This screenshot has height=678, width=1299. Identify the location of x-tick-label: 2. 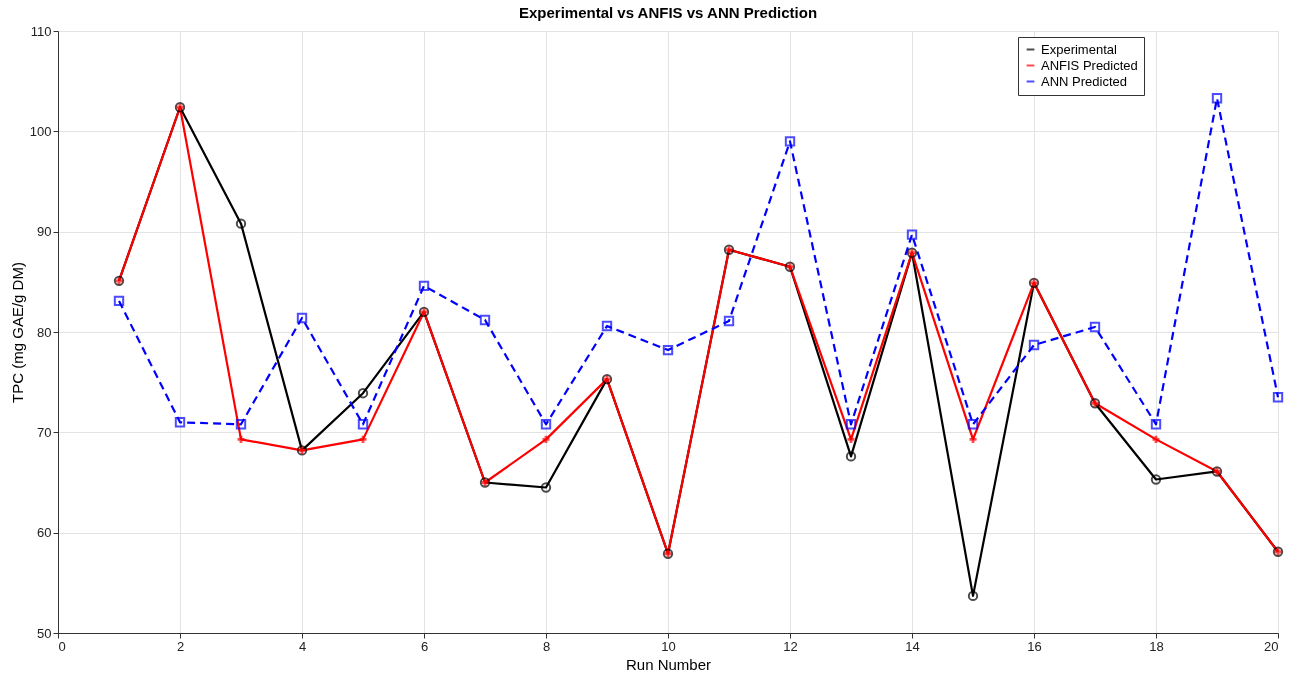
(180, 646).